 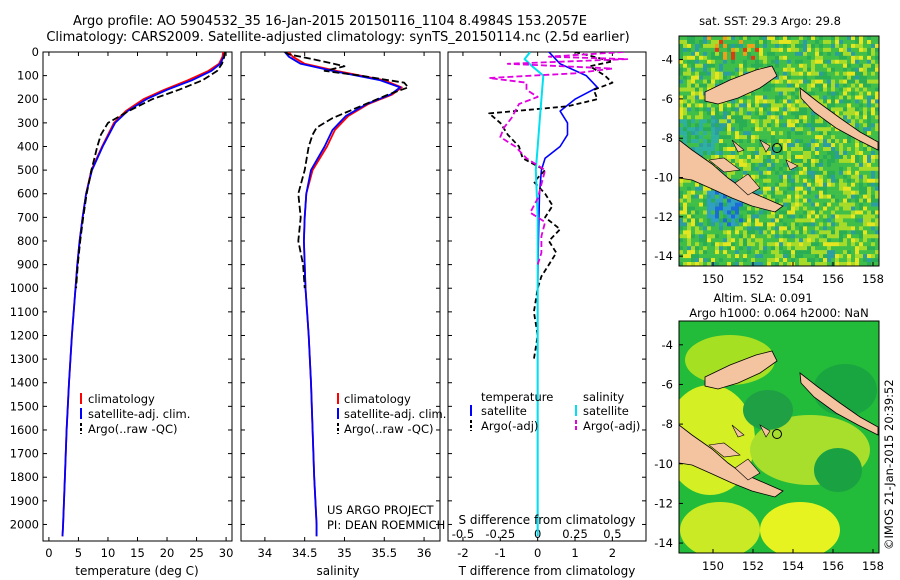 I want to click on lon-tick-label: 150, so click(x=713, y=566).